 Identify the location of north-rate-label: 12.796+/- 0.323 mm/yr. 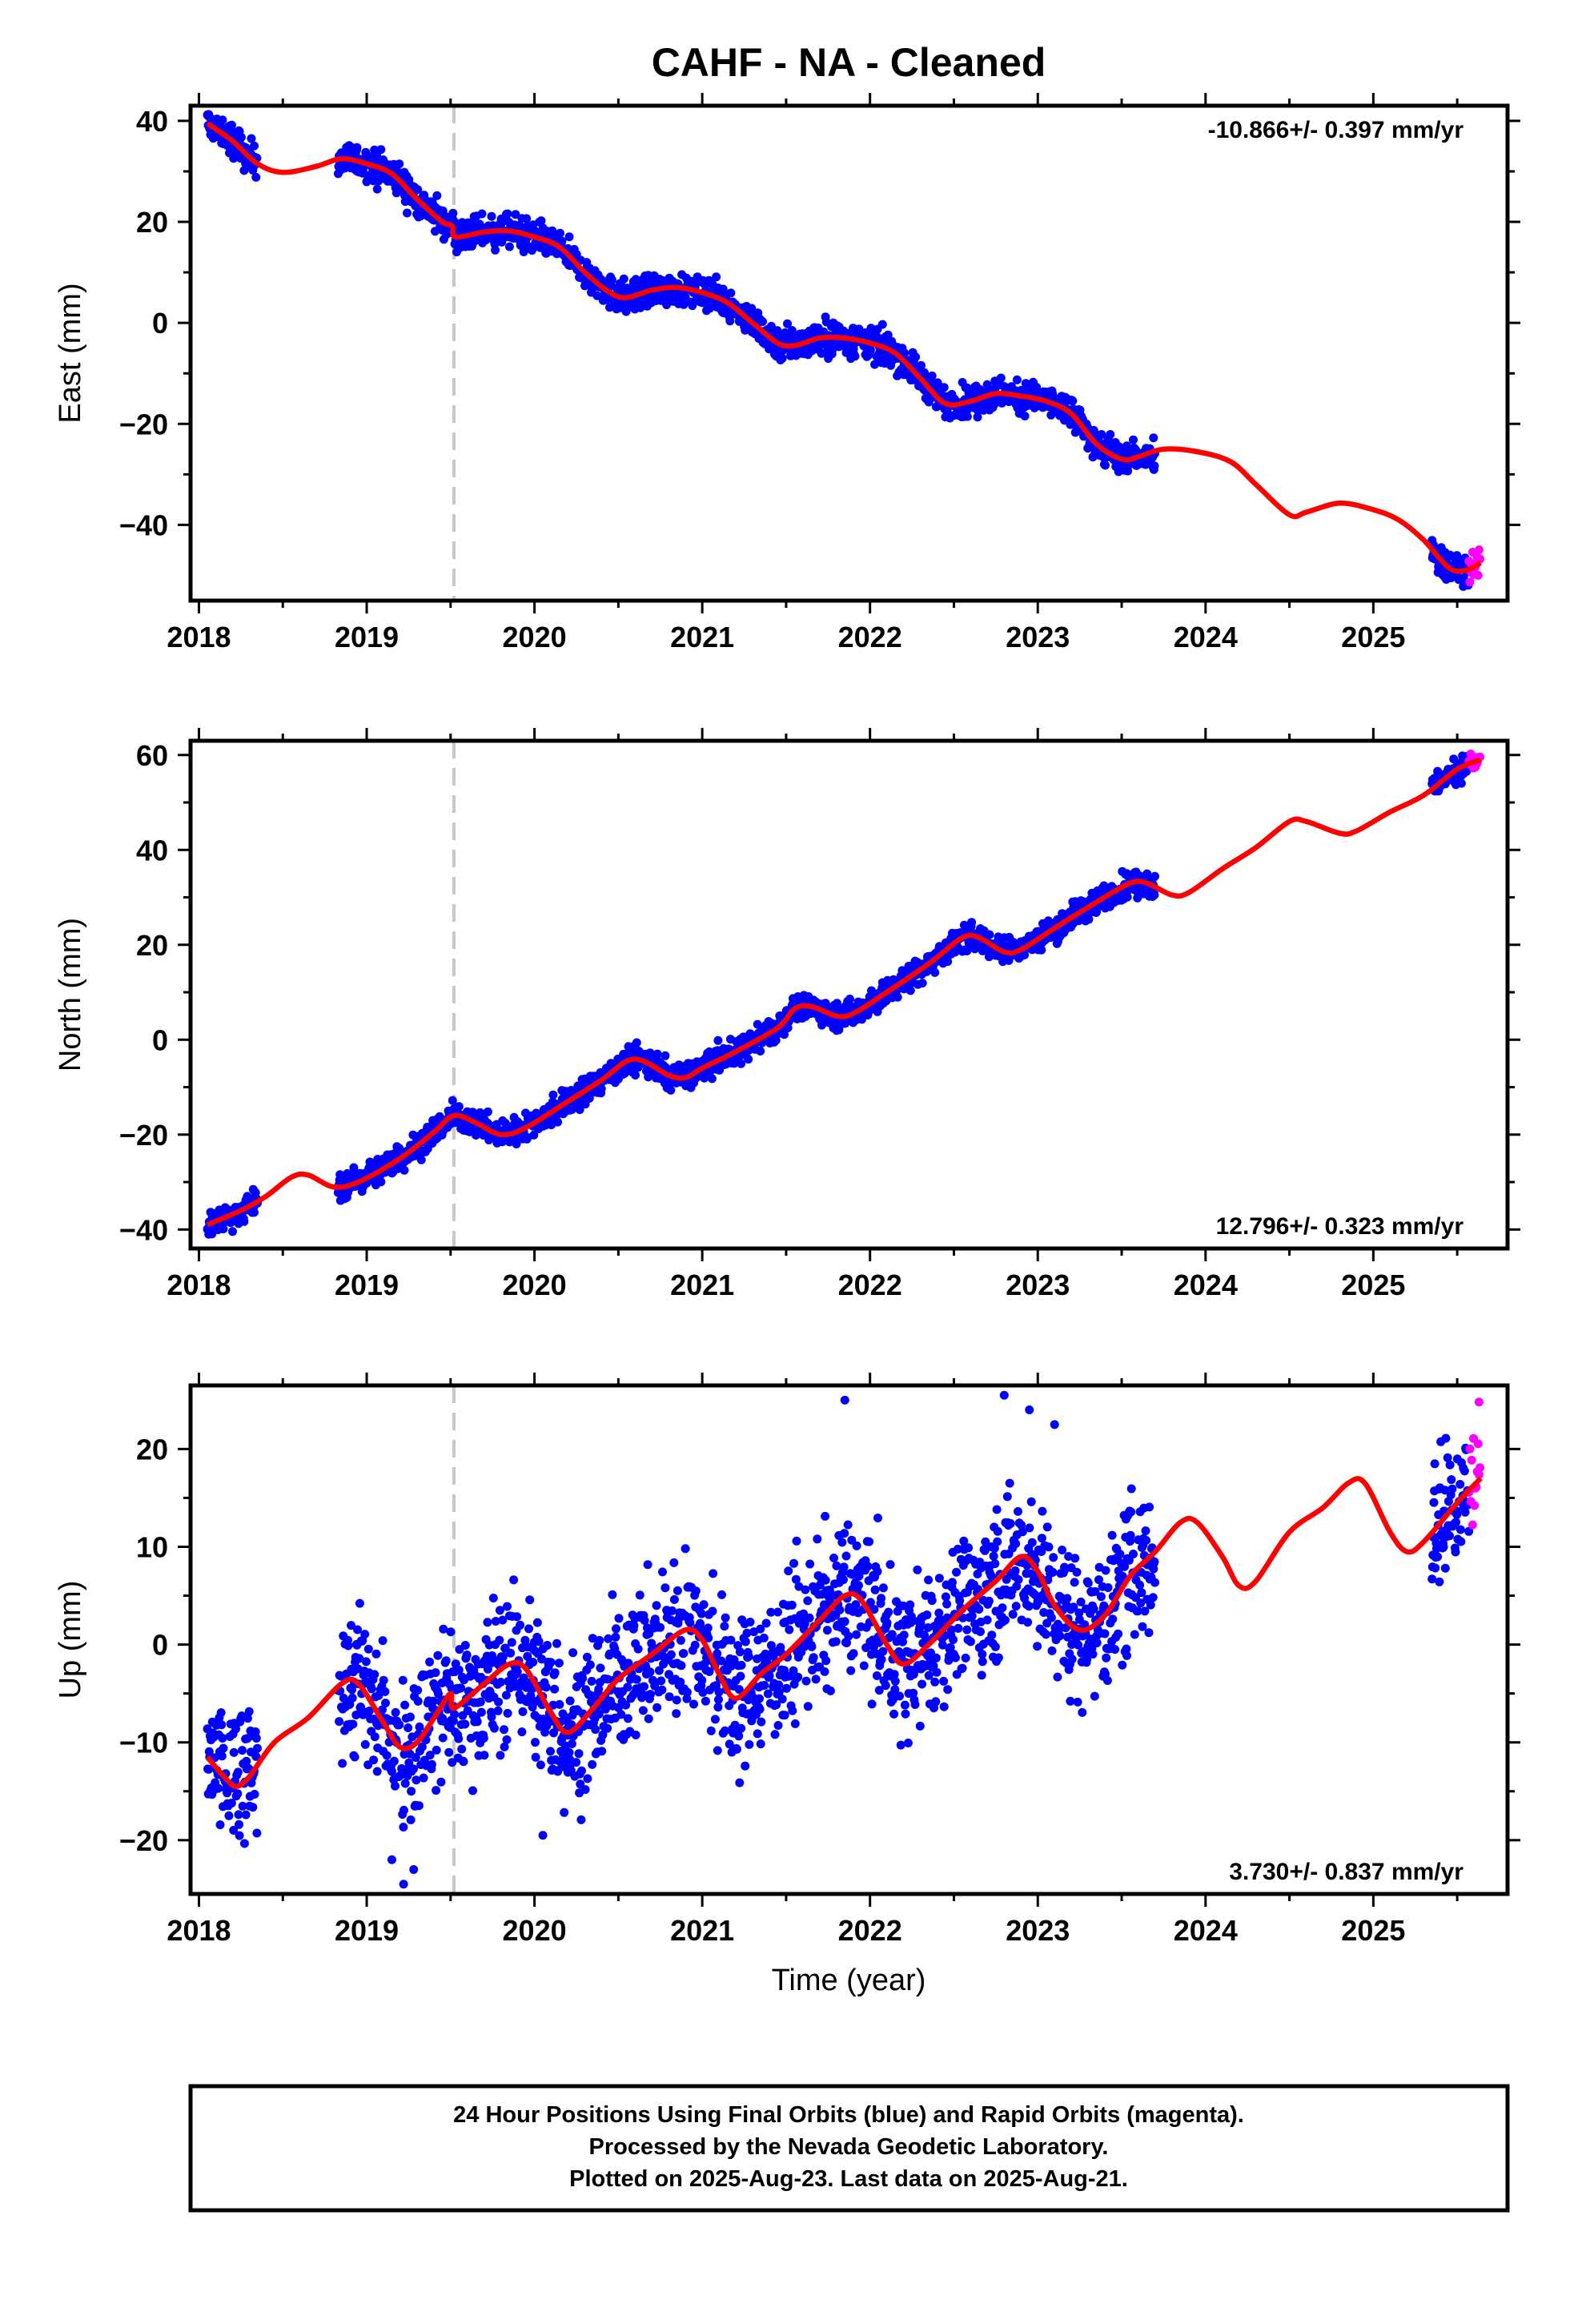
(1340, 1227).